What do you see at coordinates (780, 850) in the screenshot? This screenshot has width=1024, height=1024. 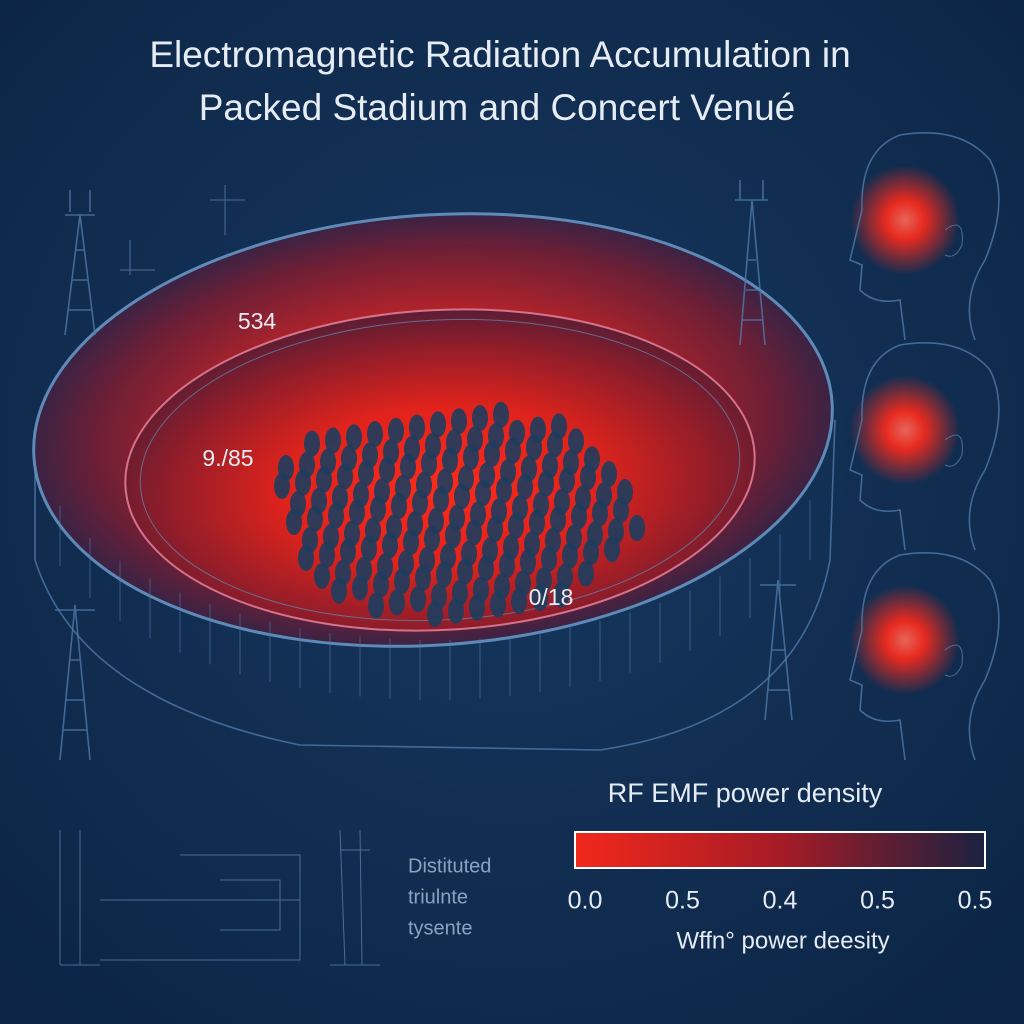 I see `color-bar` at bounding box center [780, 850].